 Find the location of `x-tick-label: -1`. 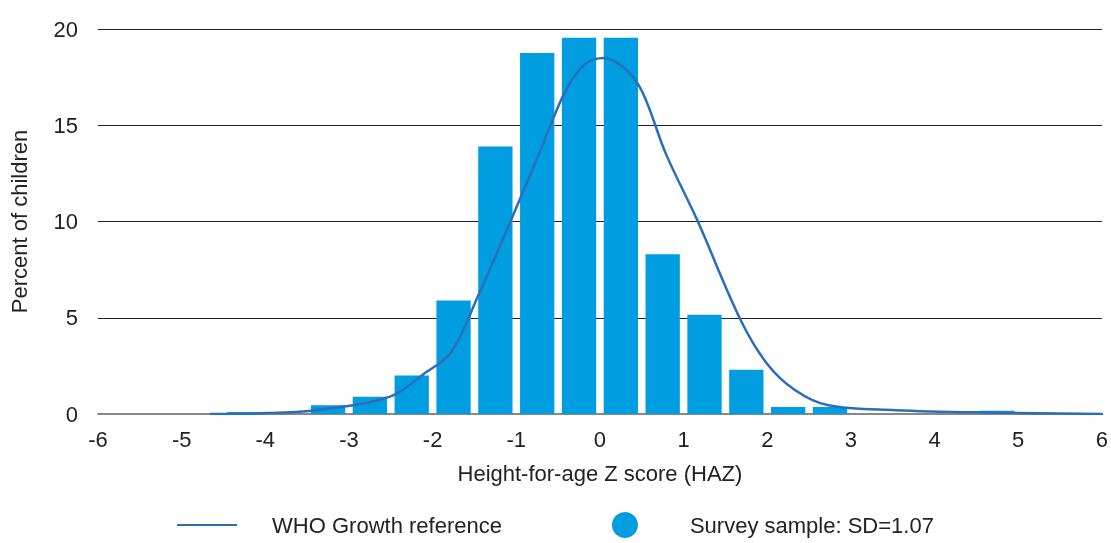

x-tick-label: -1 is located at coordinates (516, 439).